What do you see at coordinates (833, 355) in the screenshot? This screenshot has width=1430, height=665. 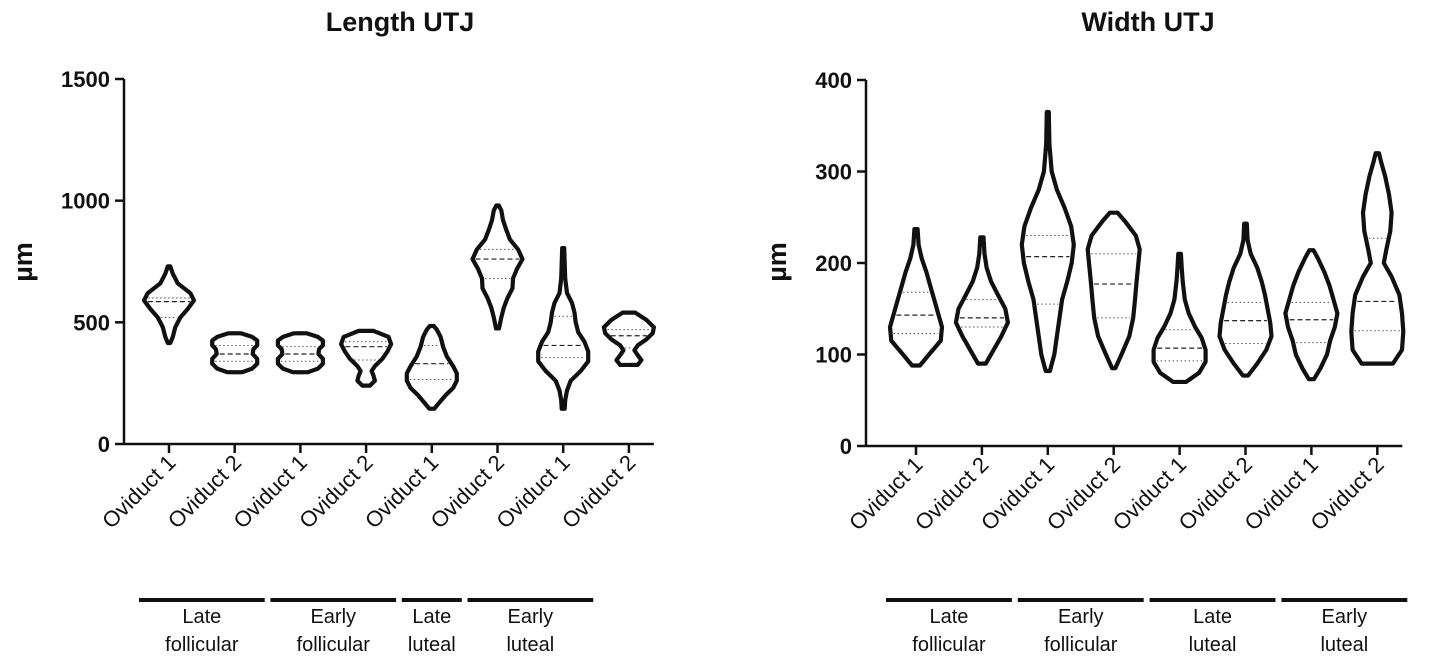 I see `y-tick-label: 100` at bounding box center [833, 355].